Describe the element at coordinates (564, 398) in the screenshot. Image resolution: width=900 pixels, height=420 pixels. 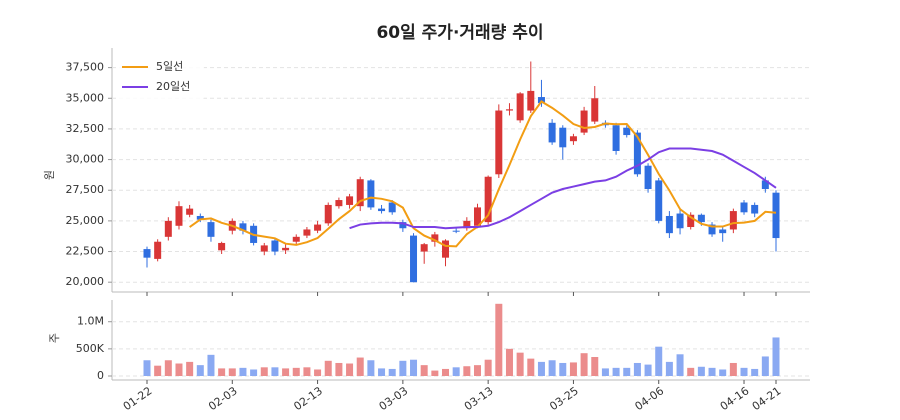
I see `x-tick-label: 03-25` at that location.